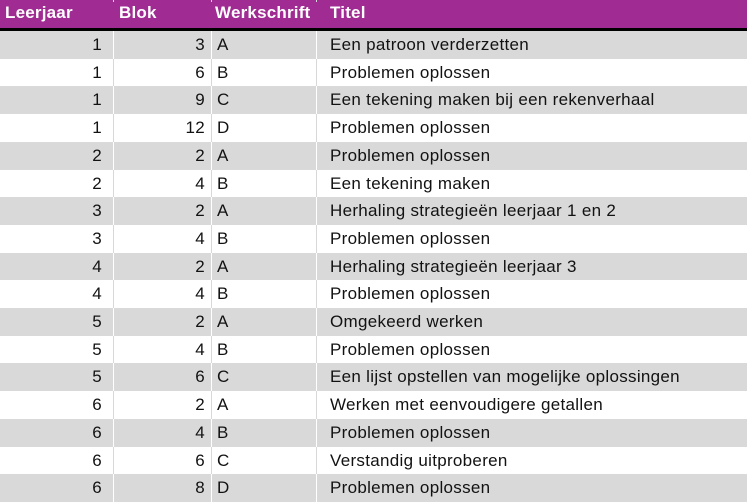  What do you see at coordinates (531, 266) in the screenshot?
I see `cell-titel: Herhaling strategieën leerjaar 3` at bounding box center [531, 266].